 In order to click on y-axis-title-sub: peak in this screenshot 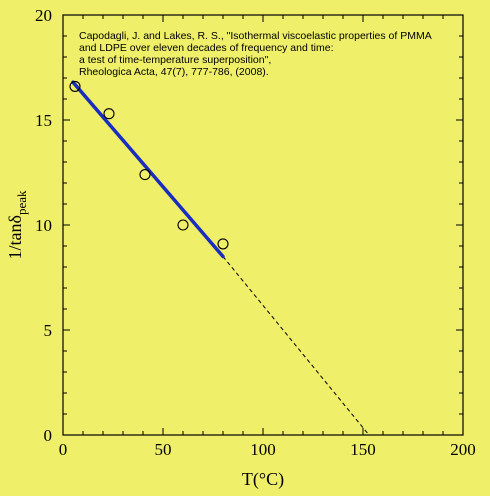, I will do `click(21, 202)`.